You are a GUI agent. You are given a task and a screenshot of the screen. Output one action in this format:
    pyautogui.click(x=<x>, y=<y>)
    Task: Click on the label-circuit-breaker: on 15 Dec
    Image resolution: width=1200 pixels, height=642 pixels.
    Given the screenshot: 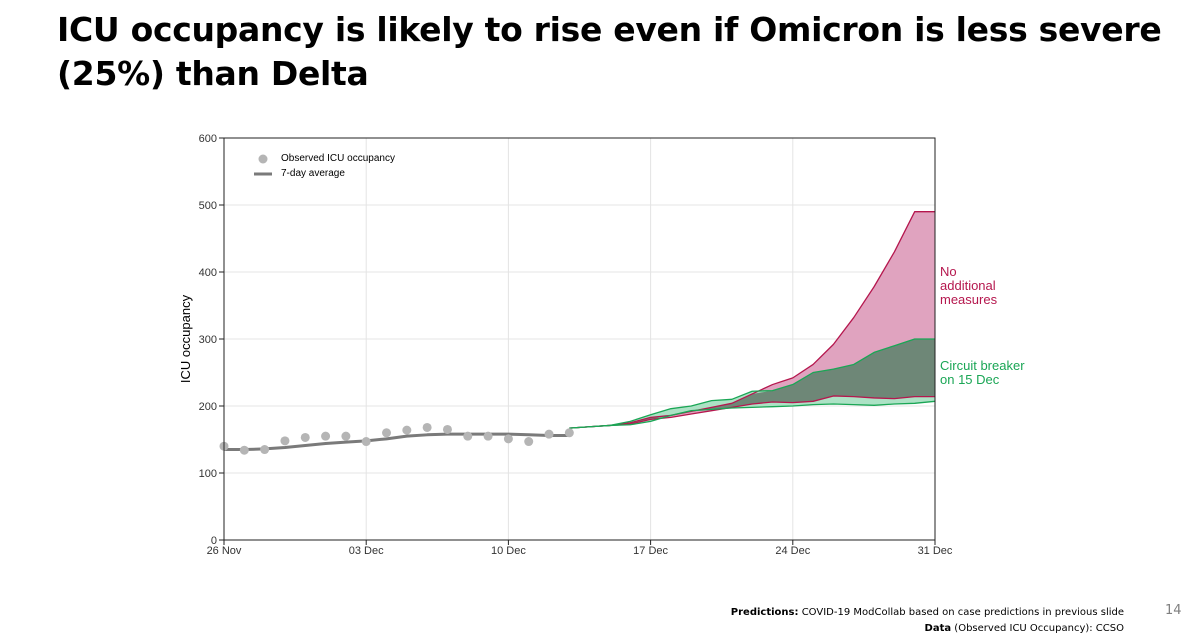 What is the action you would take?
    pyautogui.click(x=970, y=379)
    